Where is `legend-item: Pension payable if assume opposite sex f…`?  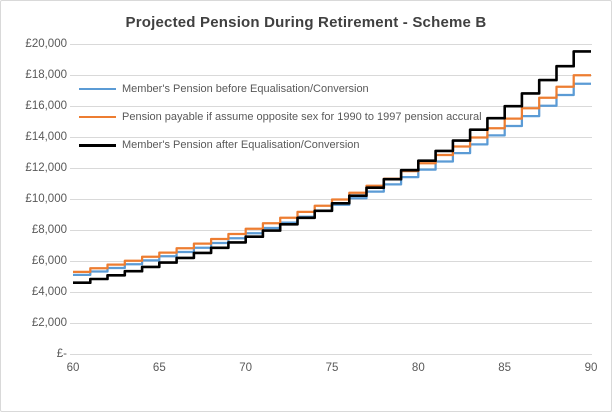
legend-item: Pension payable if assume opposite sex f… is located at coordinates (280, 117).